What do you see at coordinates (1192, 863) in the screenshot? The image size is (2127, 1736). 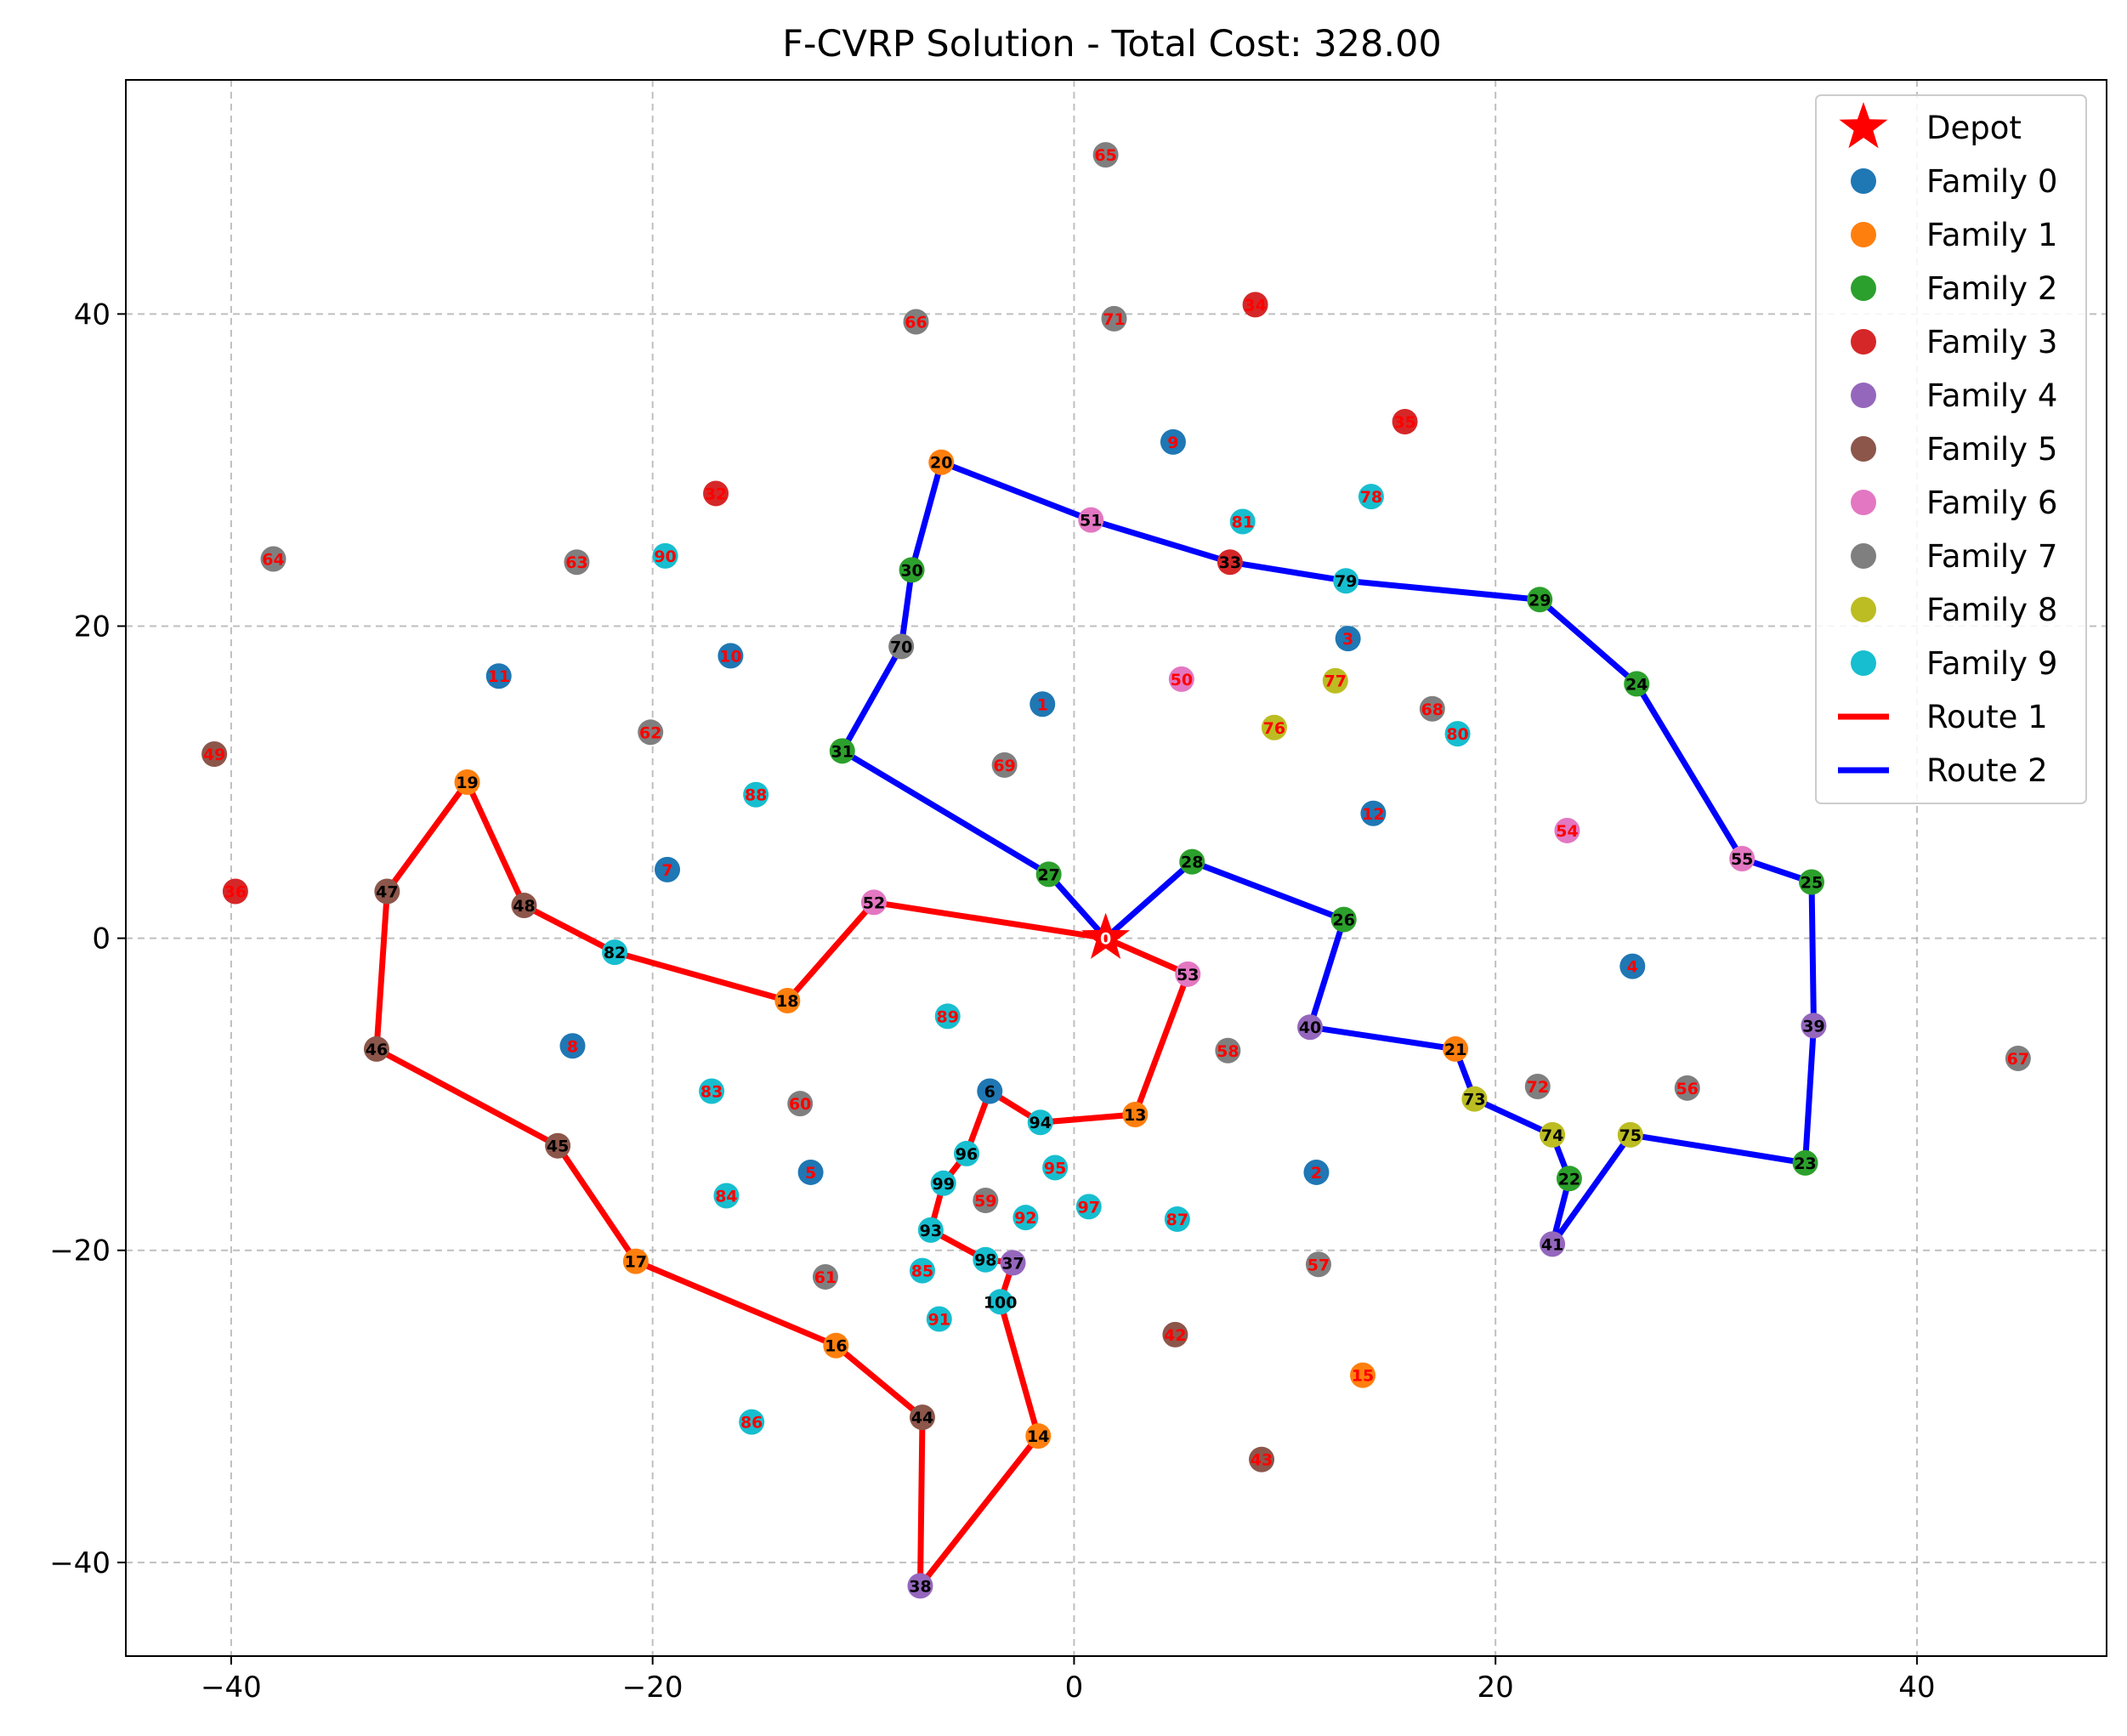 I see `point-label: 28` at bounding box center [1192, 863].